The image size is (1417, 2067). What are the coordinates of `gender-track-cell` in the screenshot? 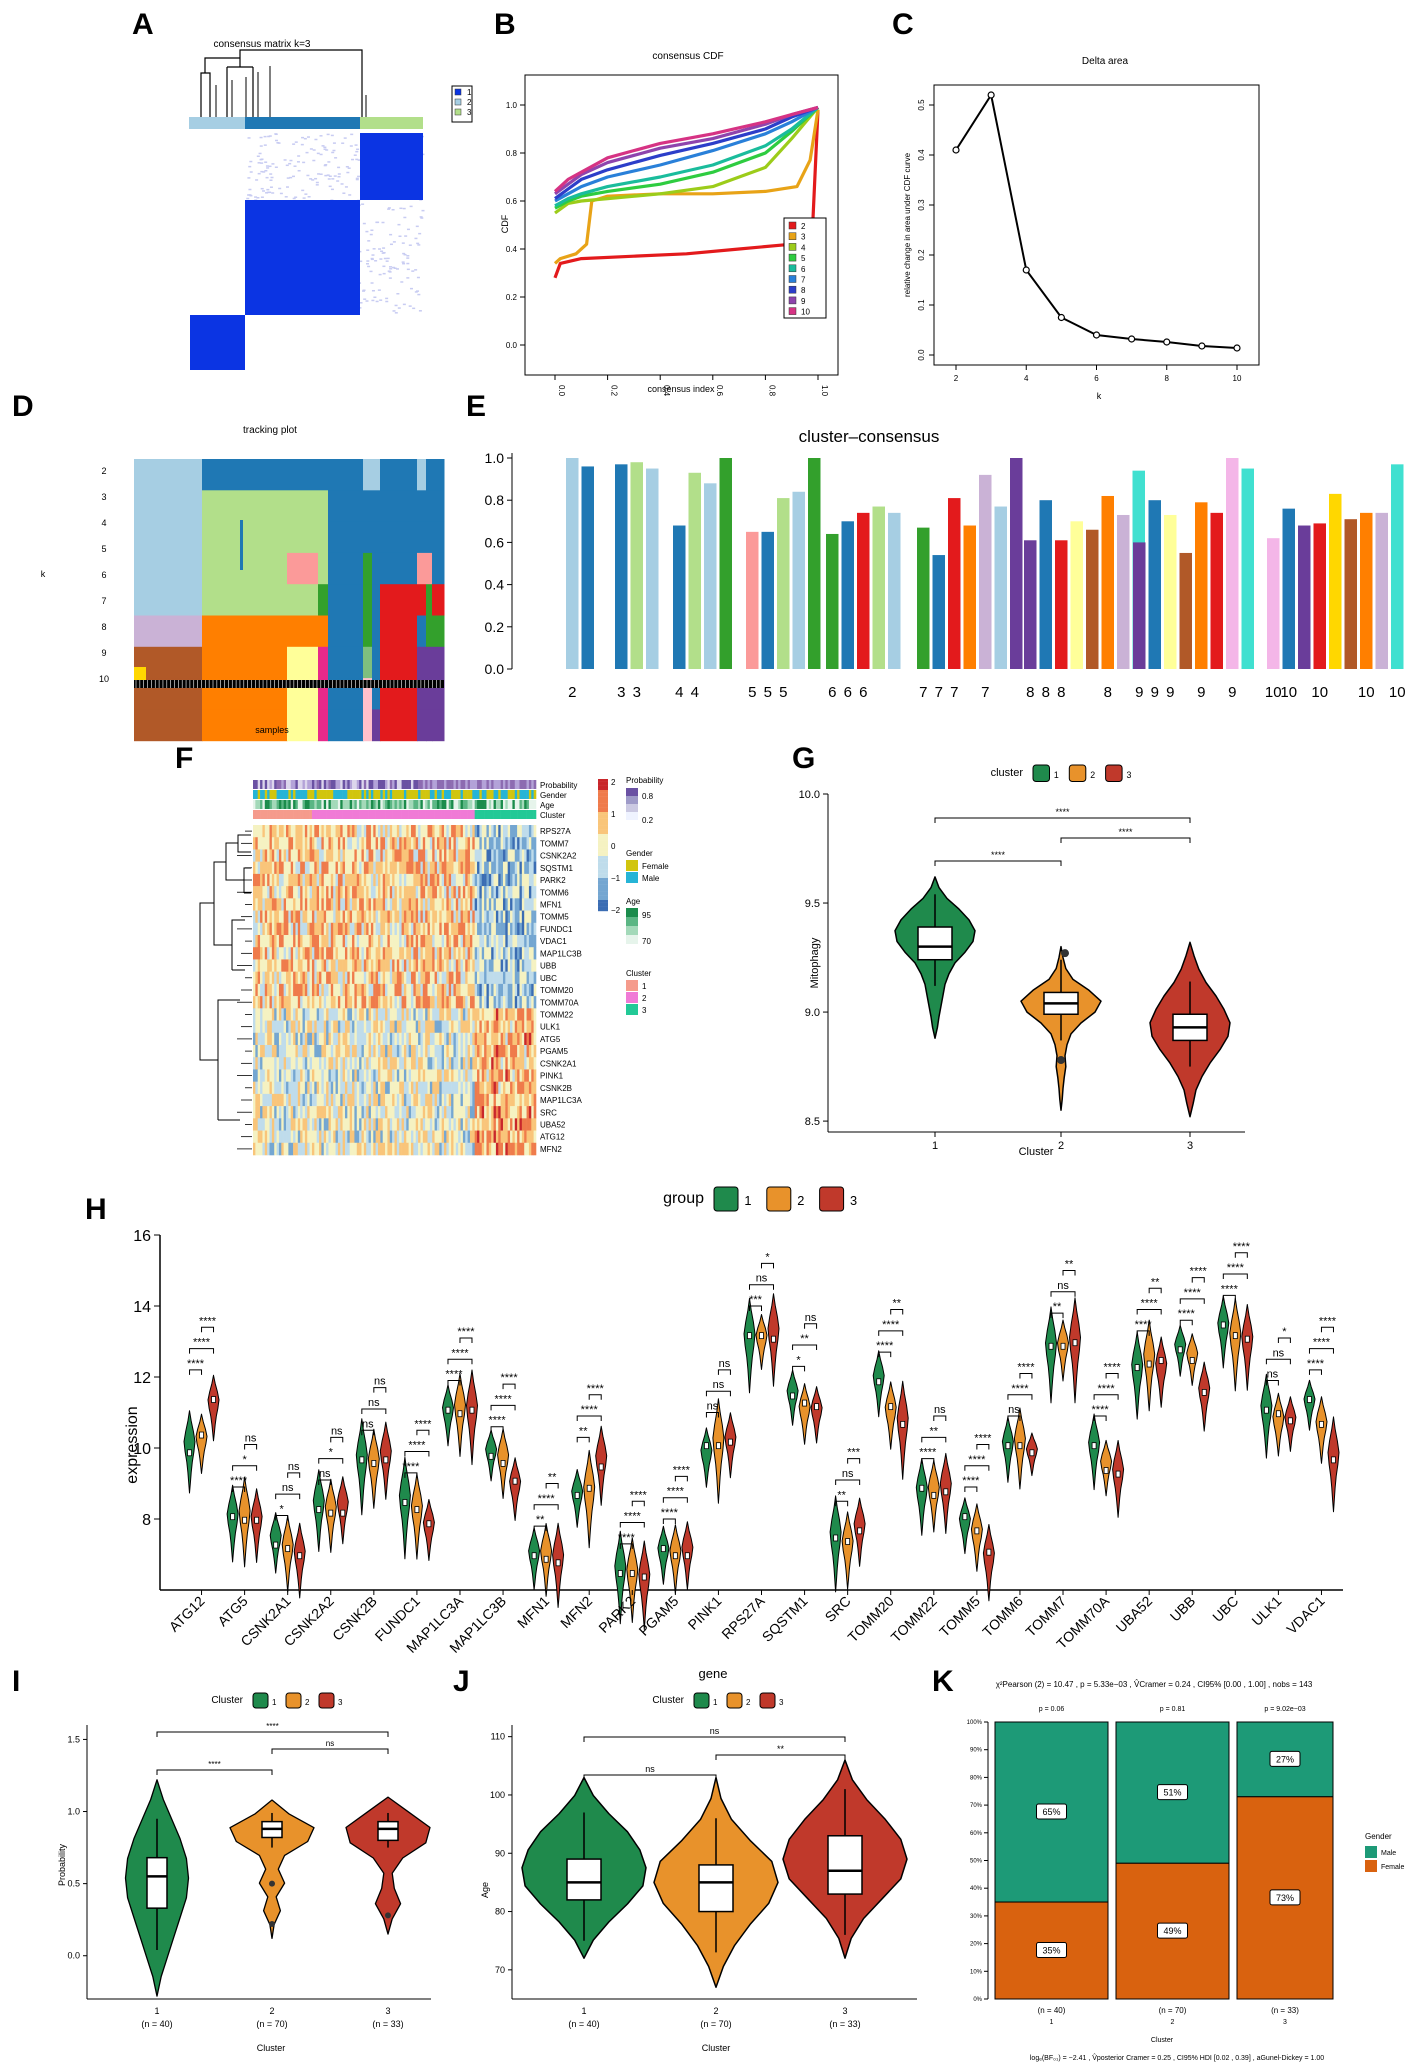 It's located at (476, 794).